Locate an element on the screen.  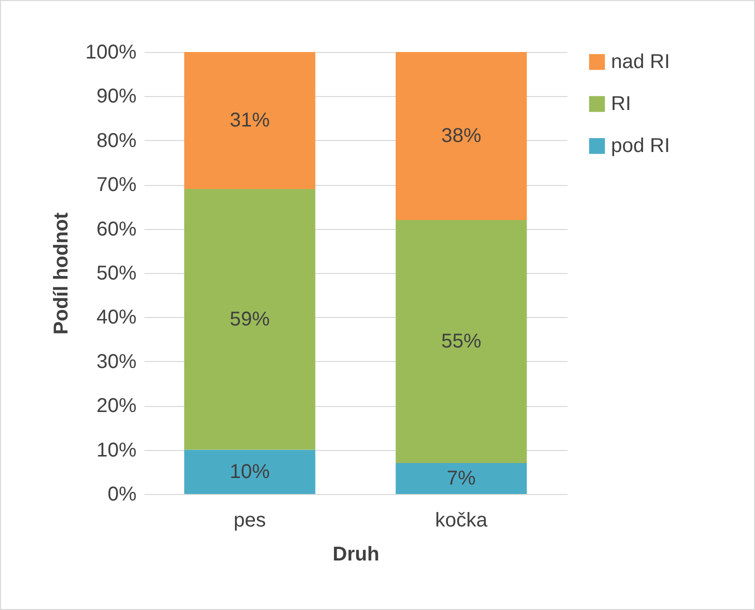
y-tick-label: 0% is located at coordinates (122, 495).